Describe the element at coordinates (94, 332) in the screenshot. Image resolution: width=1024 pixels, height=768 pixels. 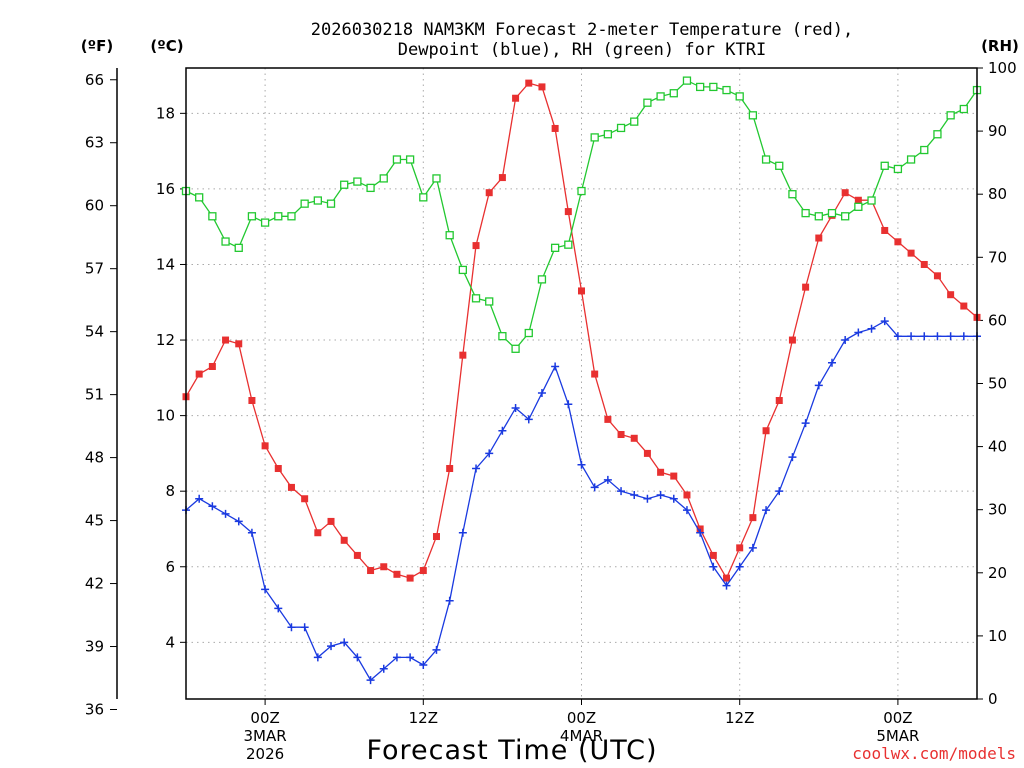
I see `fahrenheit-tick-label: 54` at that location.